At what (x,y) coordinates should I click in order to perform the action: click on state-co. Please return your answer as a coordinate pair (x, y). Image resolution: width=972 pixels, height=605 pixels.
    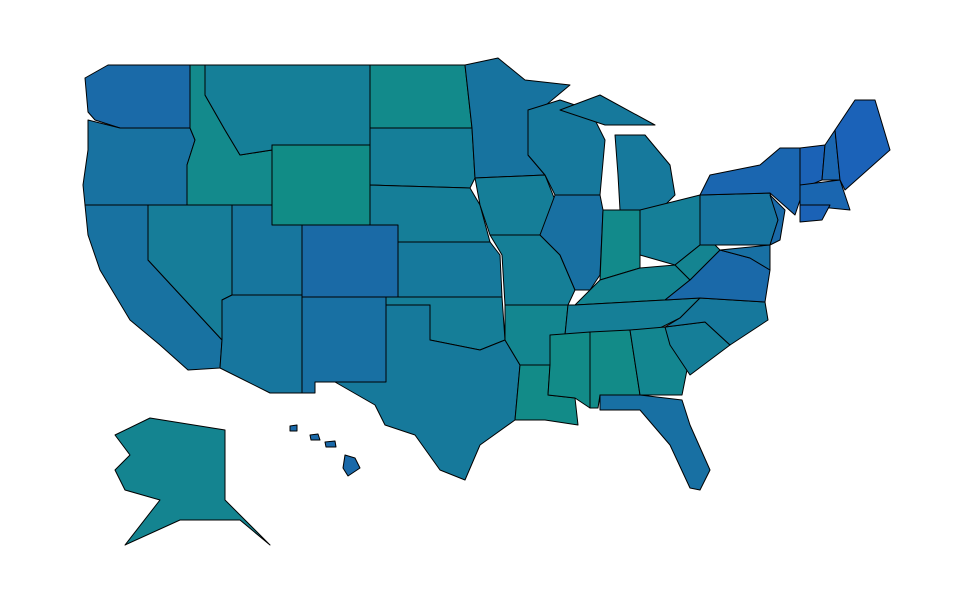
    Looking at the image, I should click on (350, 261).